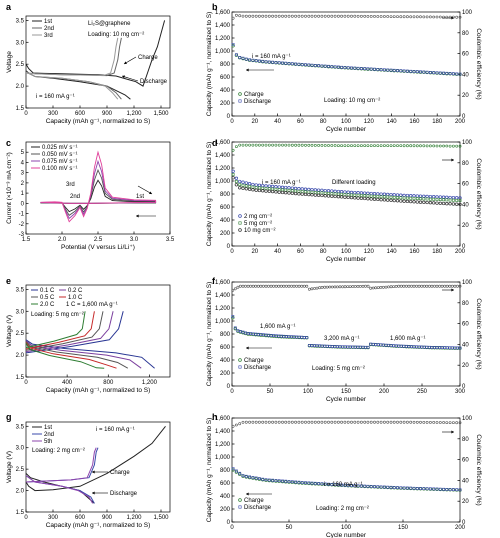  I want to click on legend-label: 5th, so click(48, 442).